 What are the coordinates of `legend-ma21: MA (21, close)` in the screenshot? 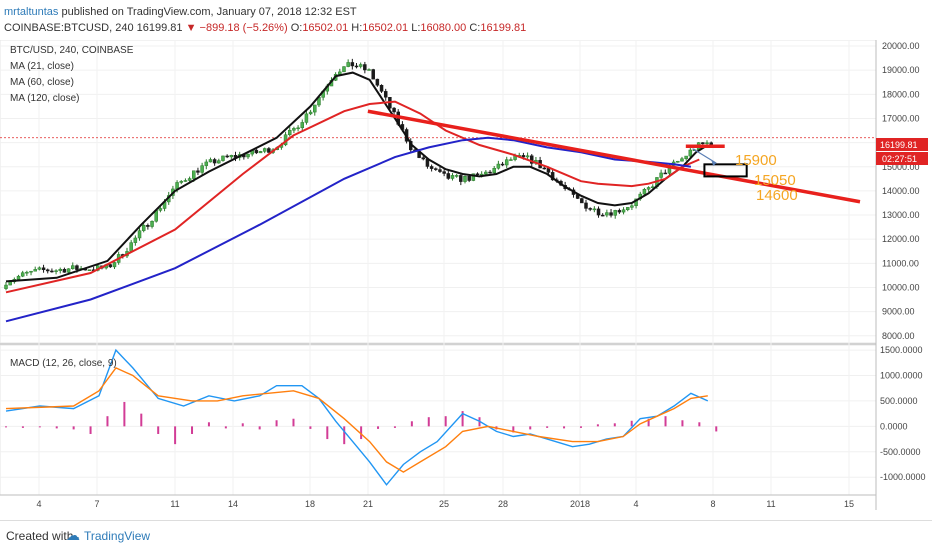 It's located at (42, 66).